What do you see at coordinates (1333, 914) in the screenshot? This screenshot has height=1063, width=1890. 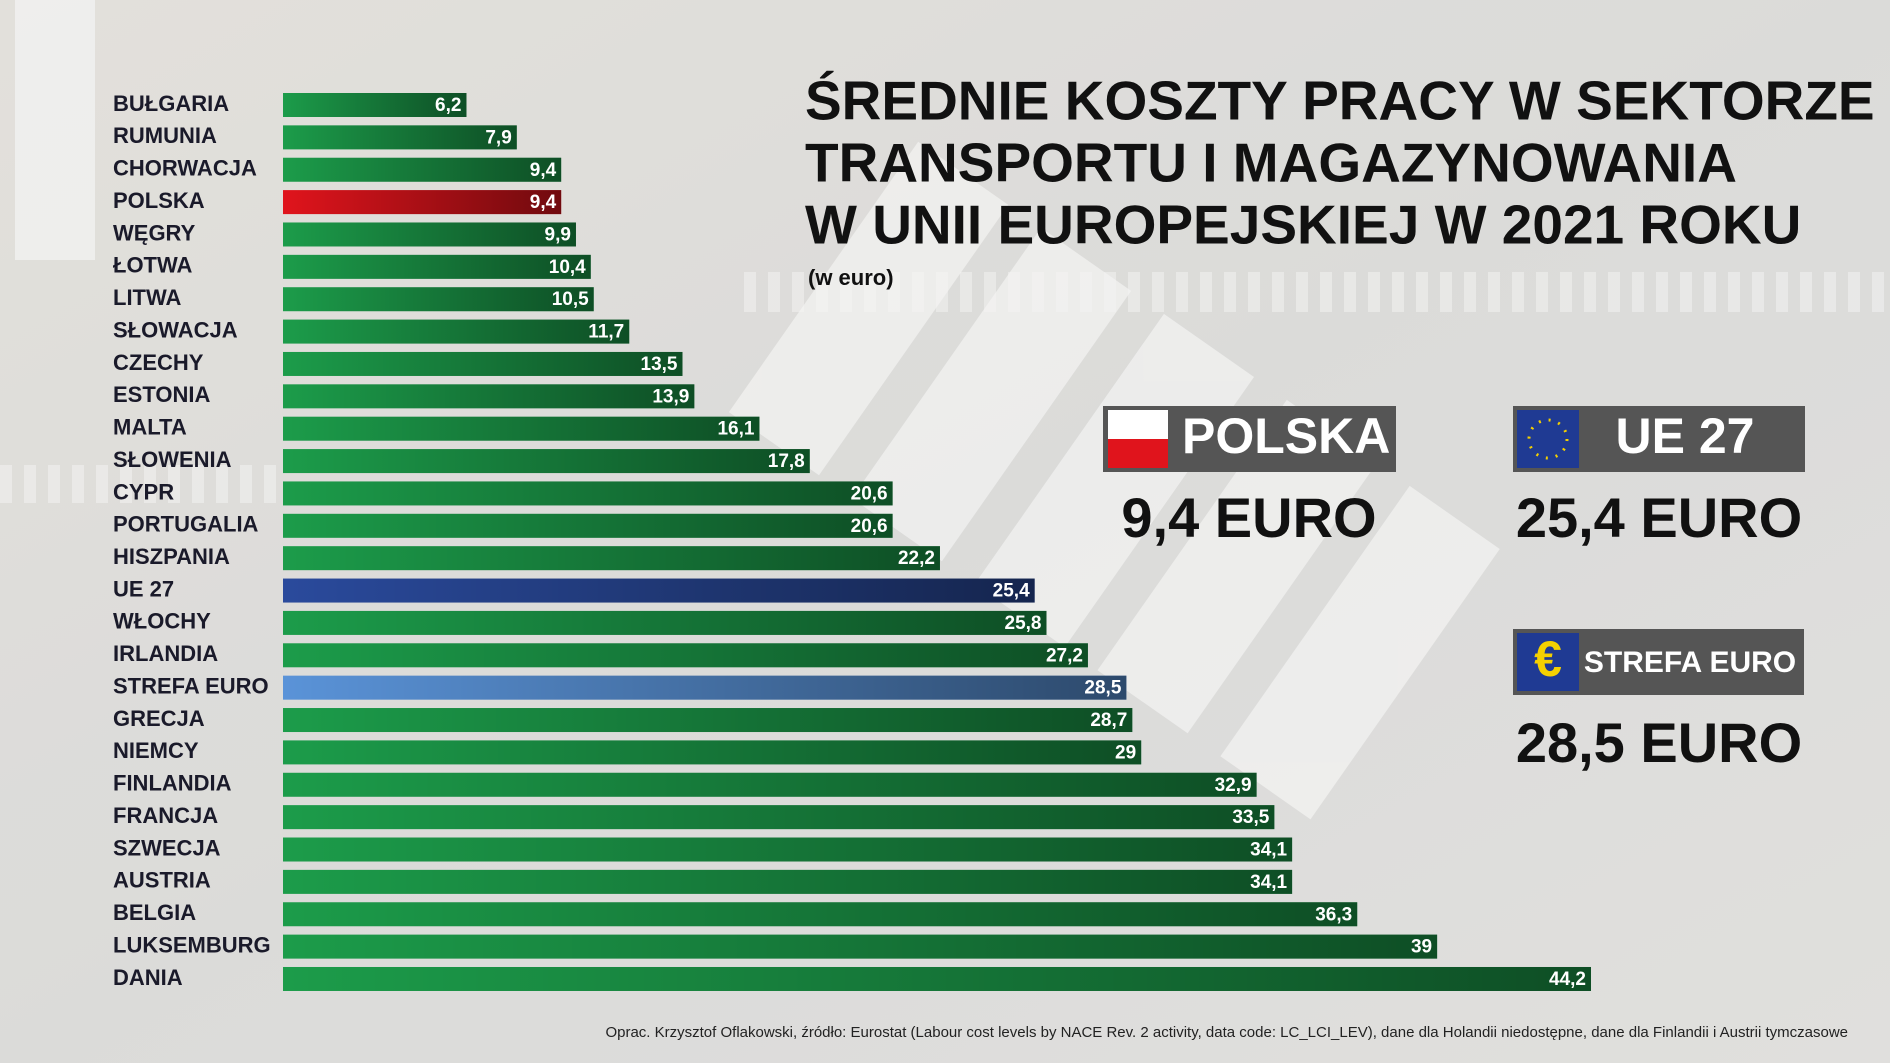 I see `value-label: 36,3` at bounding box center [1333, 914].